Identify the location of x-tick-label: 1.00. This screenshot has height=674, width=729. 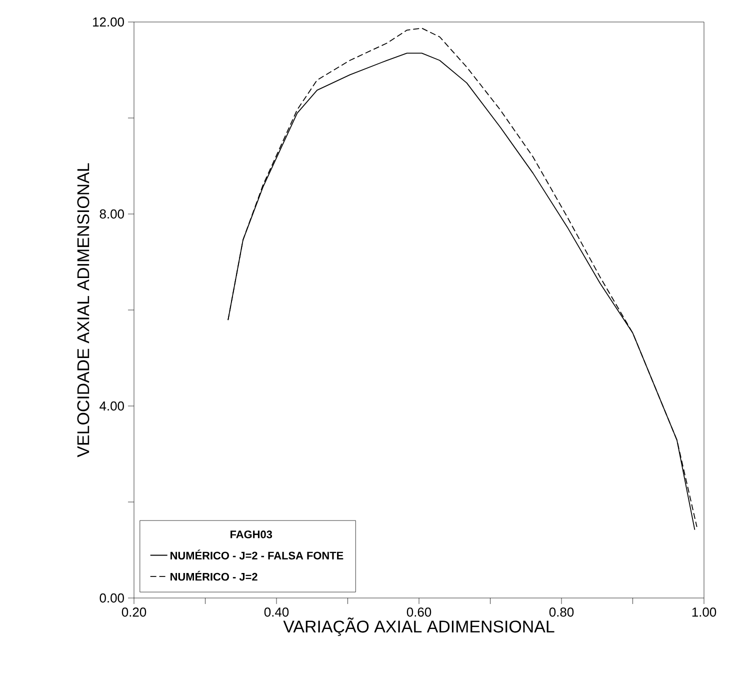
(704, 612).